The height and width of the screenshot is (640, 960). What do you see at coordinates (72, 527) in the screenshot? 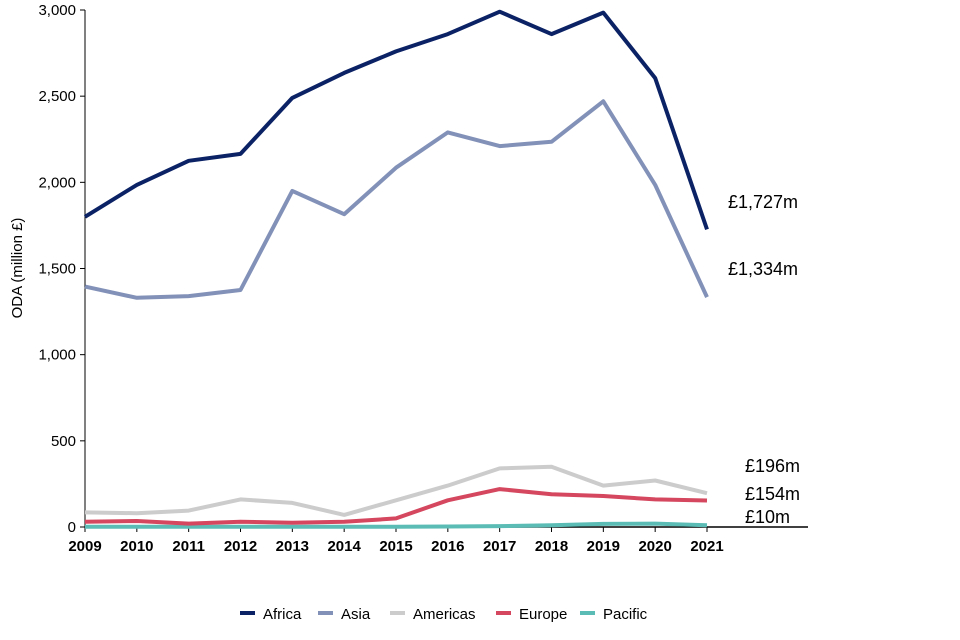
I see `y-tick-label: 0` at bounding box center [72, 527].